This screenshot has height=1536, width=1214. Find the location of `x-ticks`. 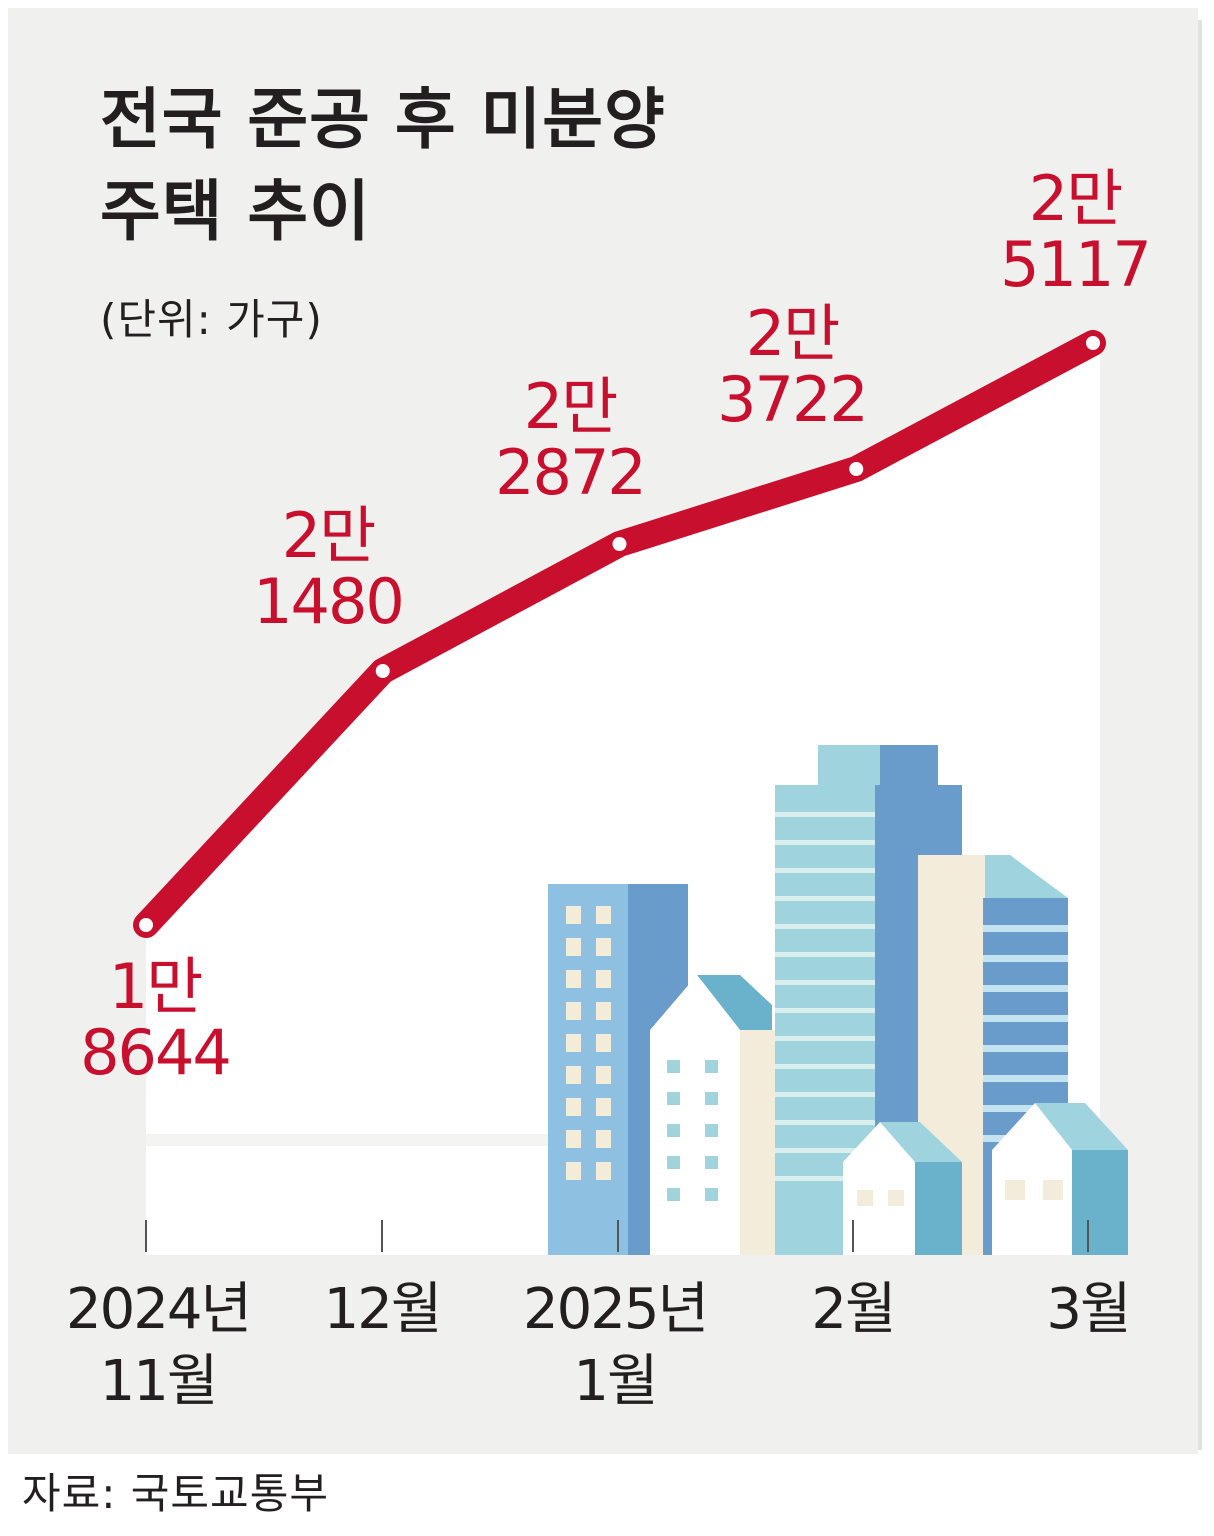

x-ticks is located at coordinates (617, 1236).